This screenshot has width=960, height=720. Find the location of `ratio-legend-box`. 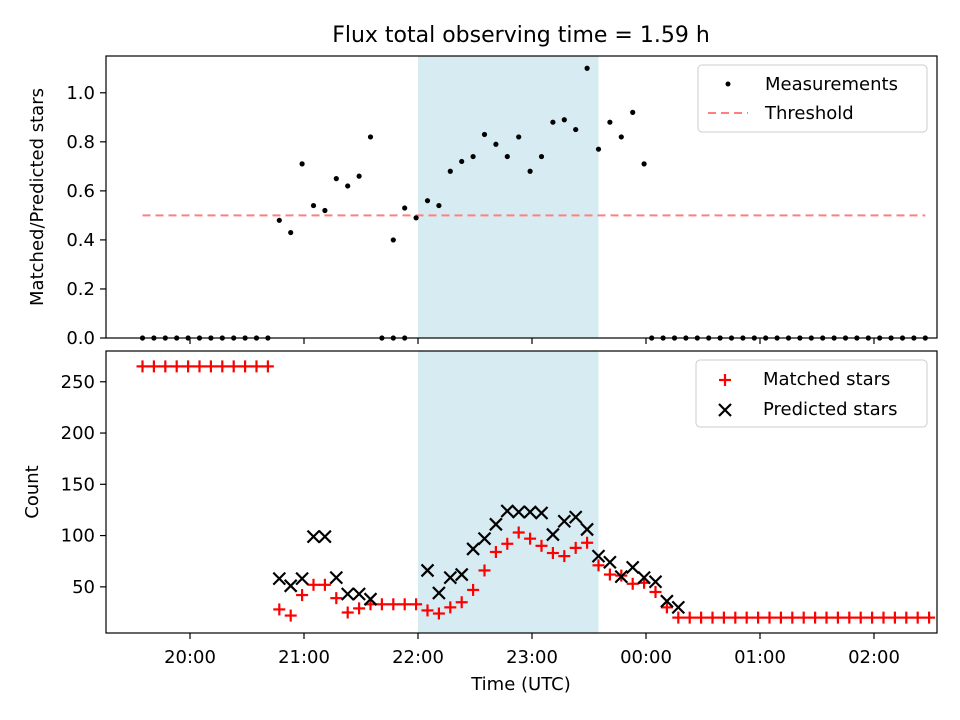

ratio-legend-box is located at coordinates (812, 98).